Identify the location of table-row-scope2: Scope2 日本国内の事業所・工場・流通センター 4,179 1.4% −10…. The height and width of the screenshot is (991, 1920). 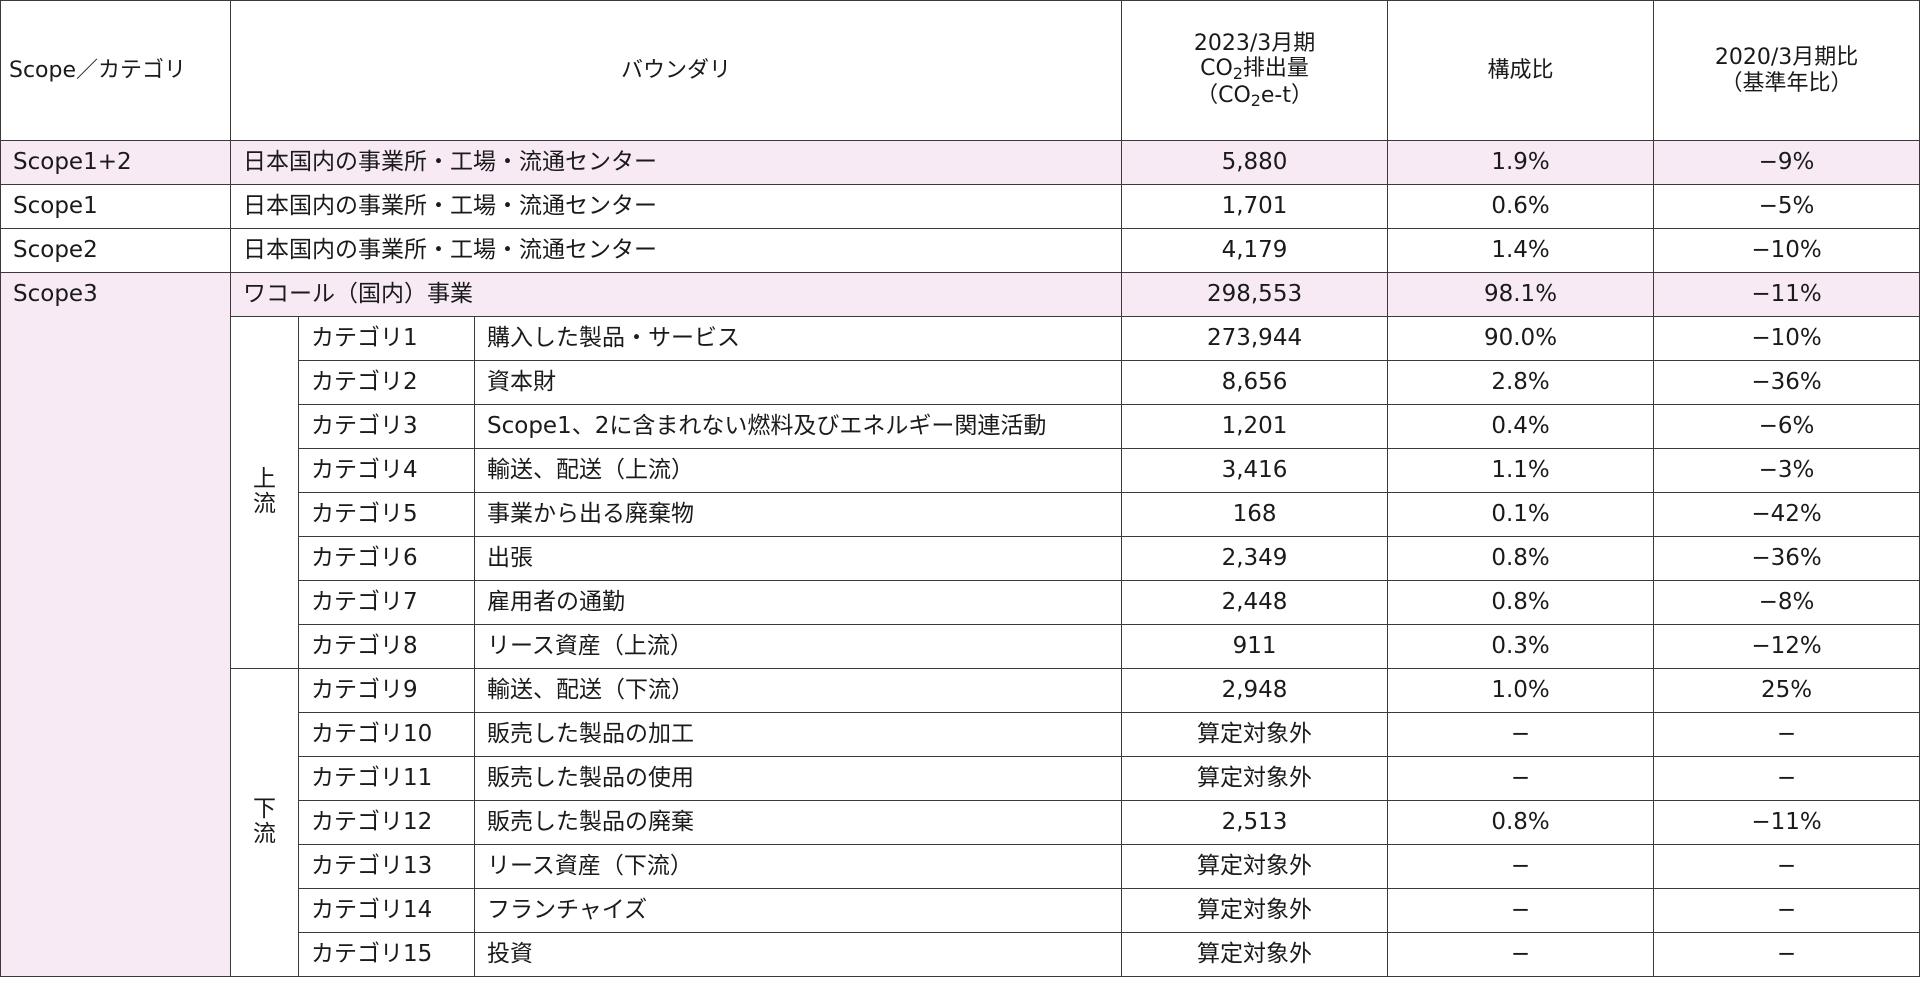
(960, 250).